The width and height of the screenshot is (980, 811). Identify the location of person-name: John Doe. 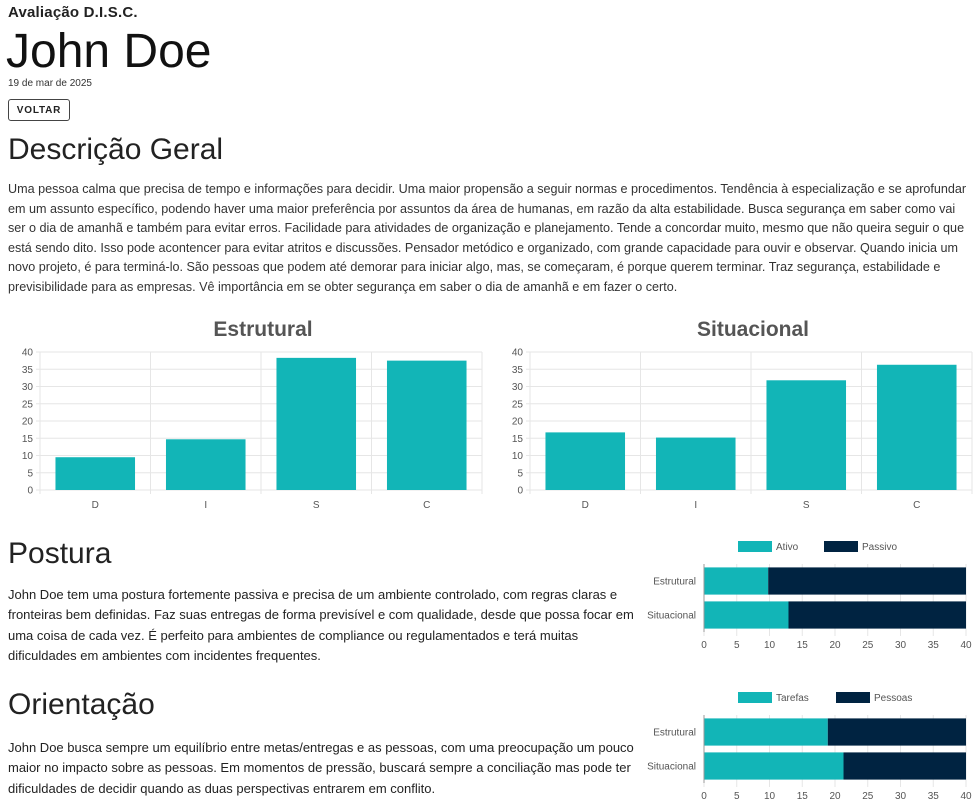
(109, 51).